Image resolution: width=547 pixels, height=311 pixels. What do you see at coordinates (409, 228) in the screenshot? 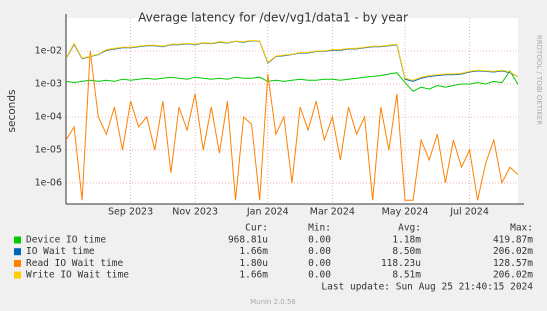
I see `legend-header: Avg:` at bounding box center [409, 228].